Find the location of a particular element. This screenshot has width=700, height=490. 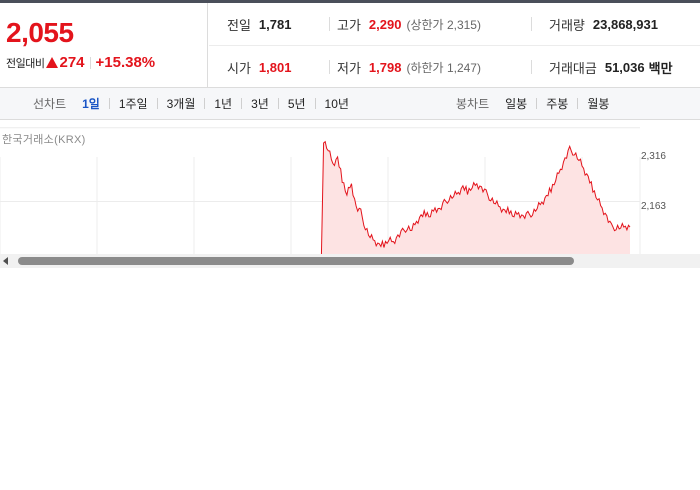

upper-limit: (상한가 2,315) is located at coordinates (443, 24).